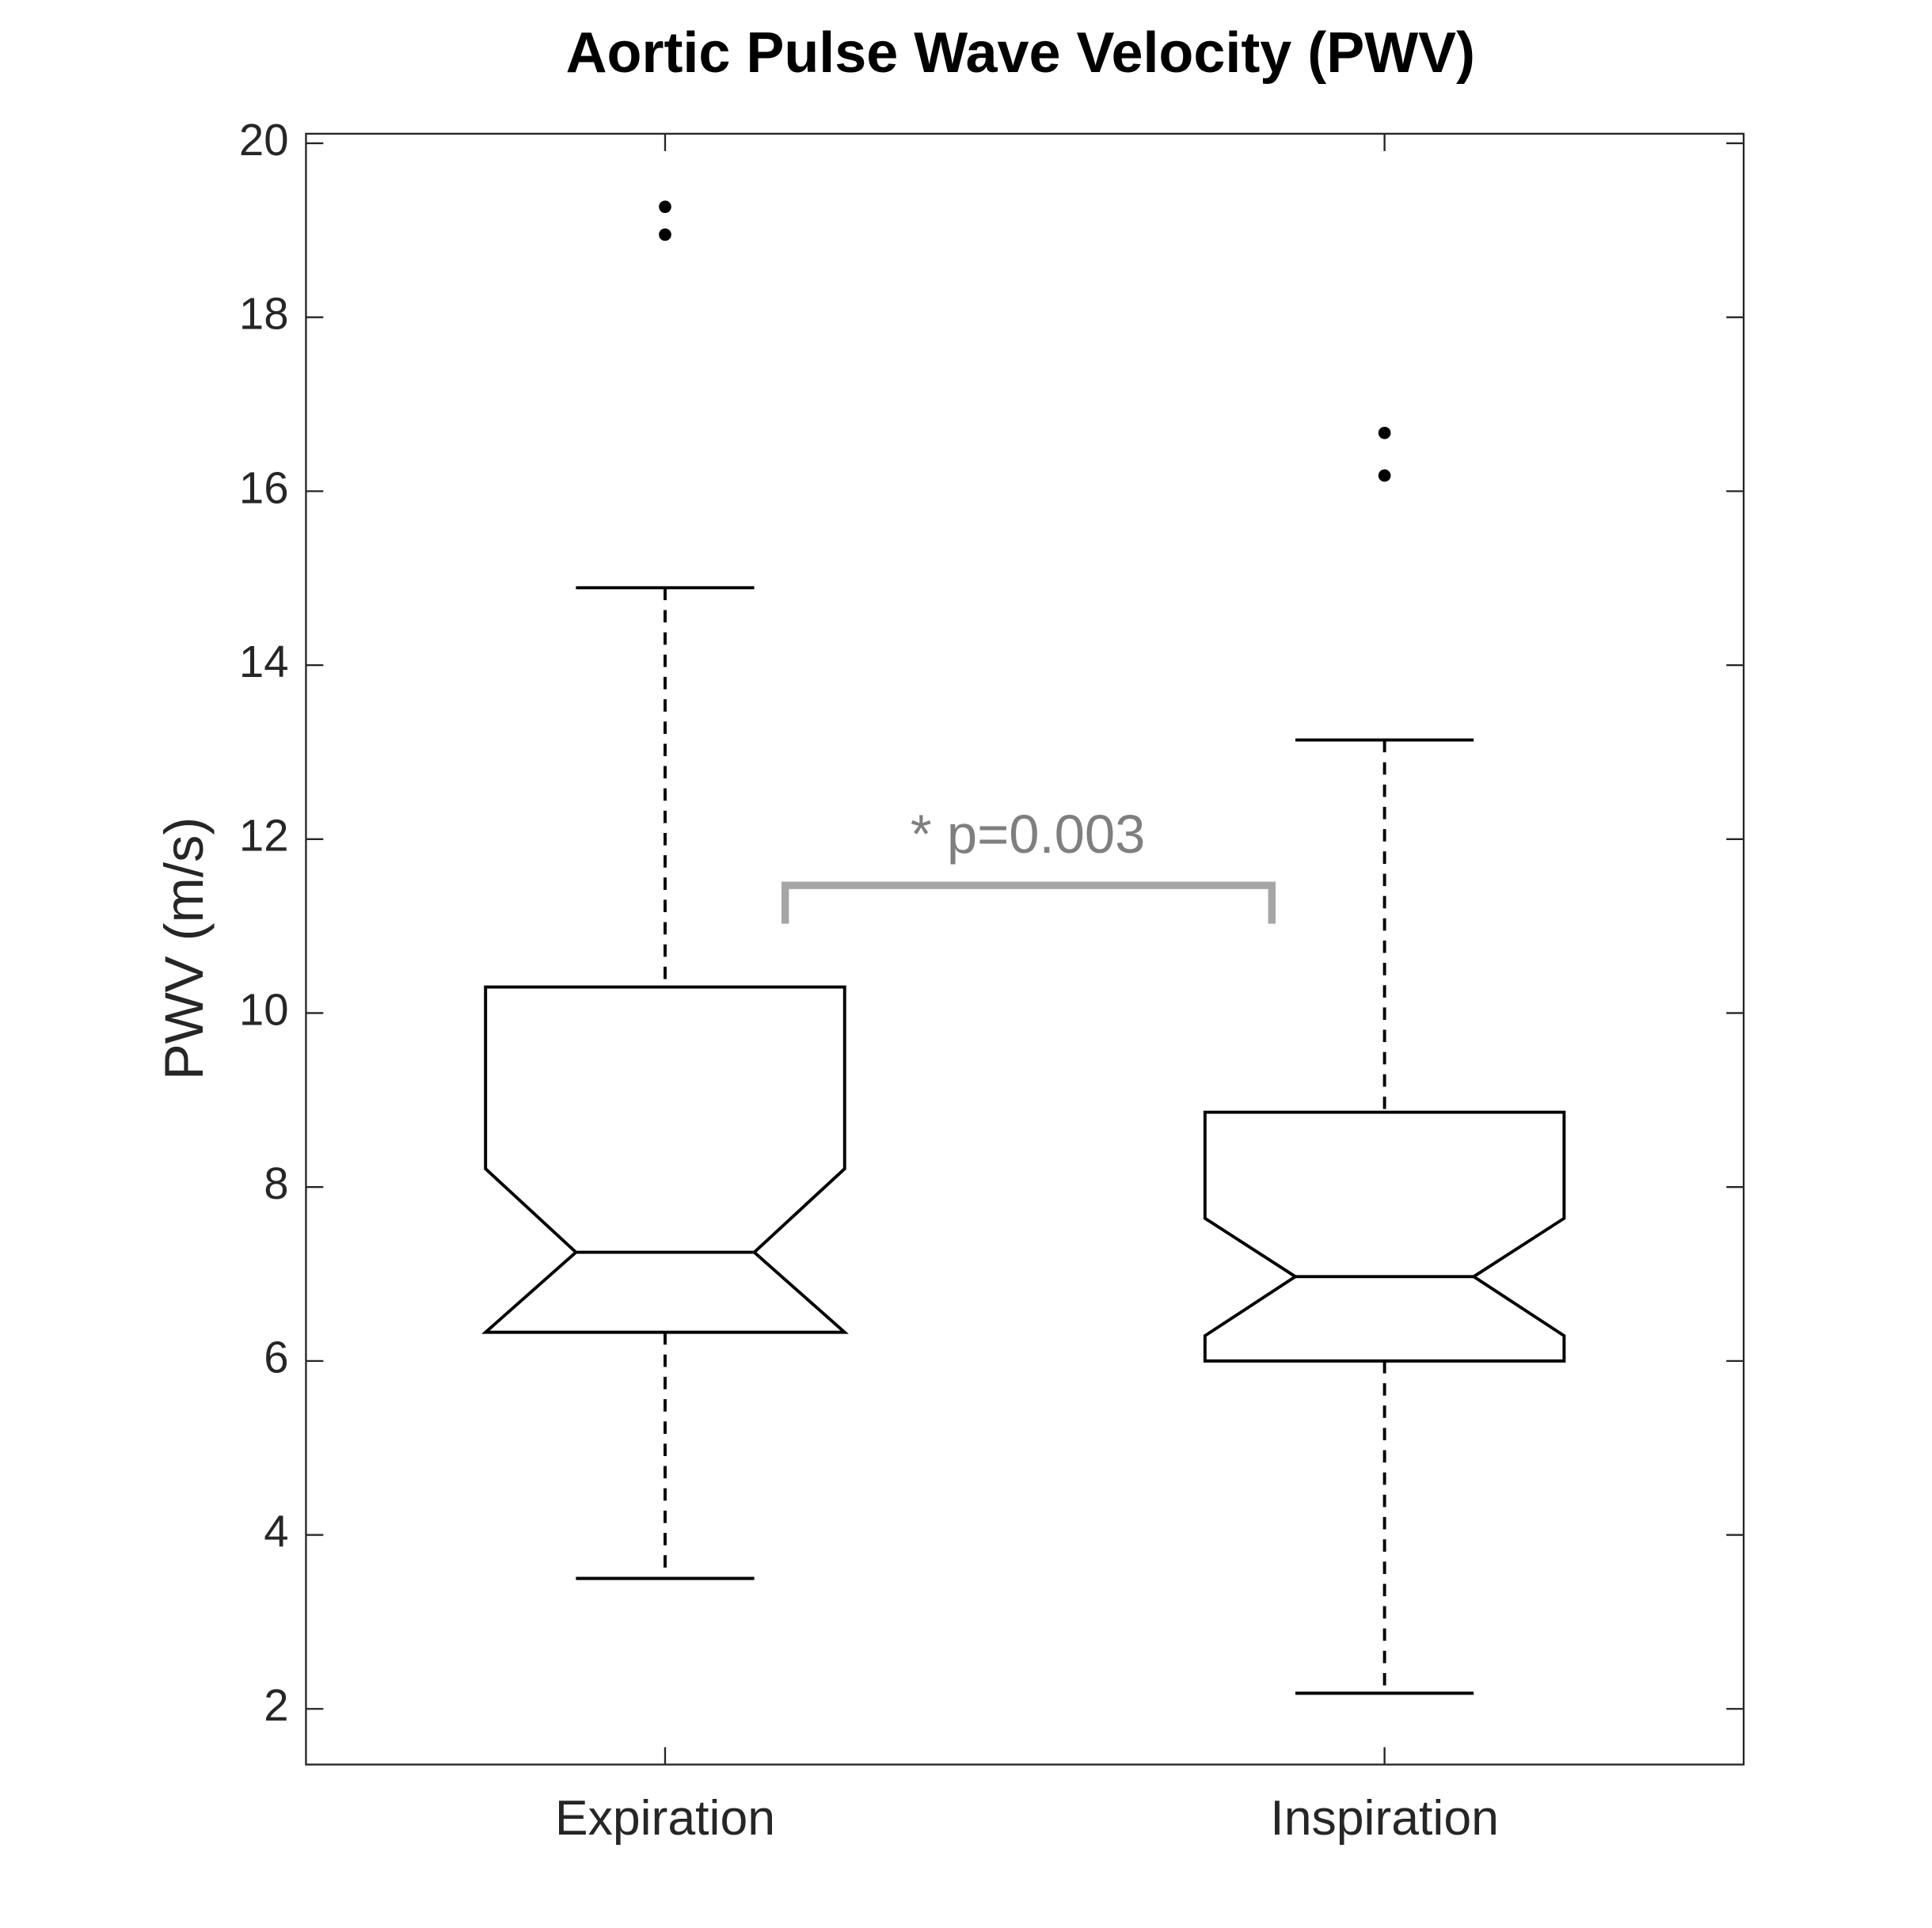  Describe the element at coordinates (276, 1183) in the screenshot. I see `y-tick-label: 8` at that location.